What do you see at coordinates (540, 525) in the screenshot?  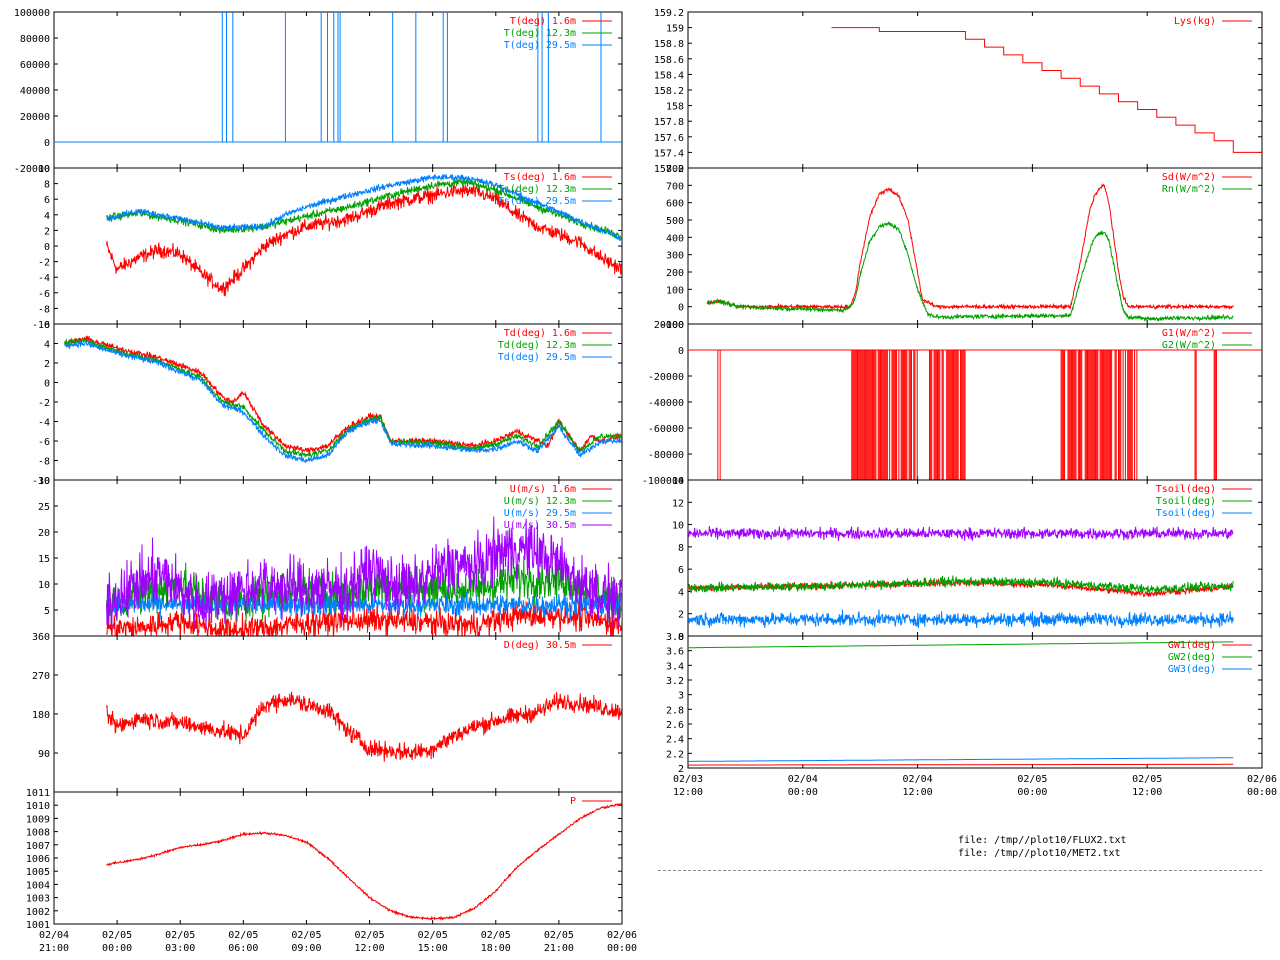 I see `legend-label: U(m/s) 30.5m` at bounding box center [540, 525].